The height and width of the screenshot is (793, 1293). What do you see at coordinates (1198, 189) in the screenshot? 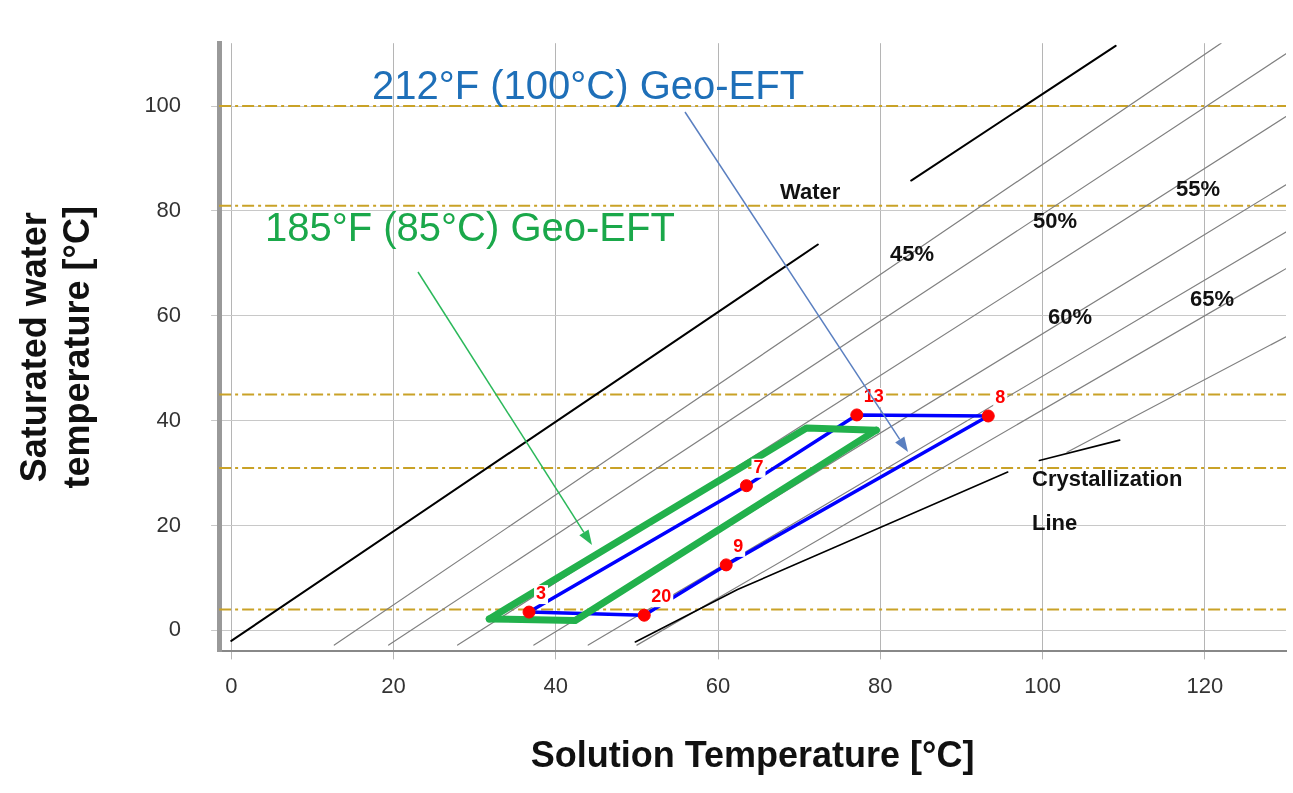
I see `series-label: 55%` at bounding box center [1198, 189].